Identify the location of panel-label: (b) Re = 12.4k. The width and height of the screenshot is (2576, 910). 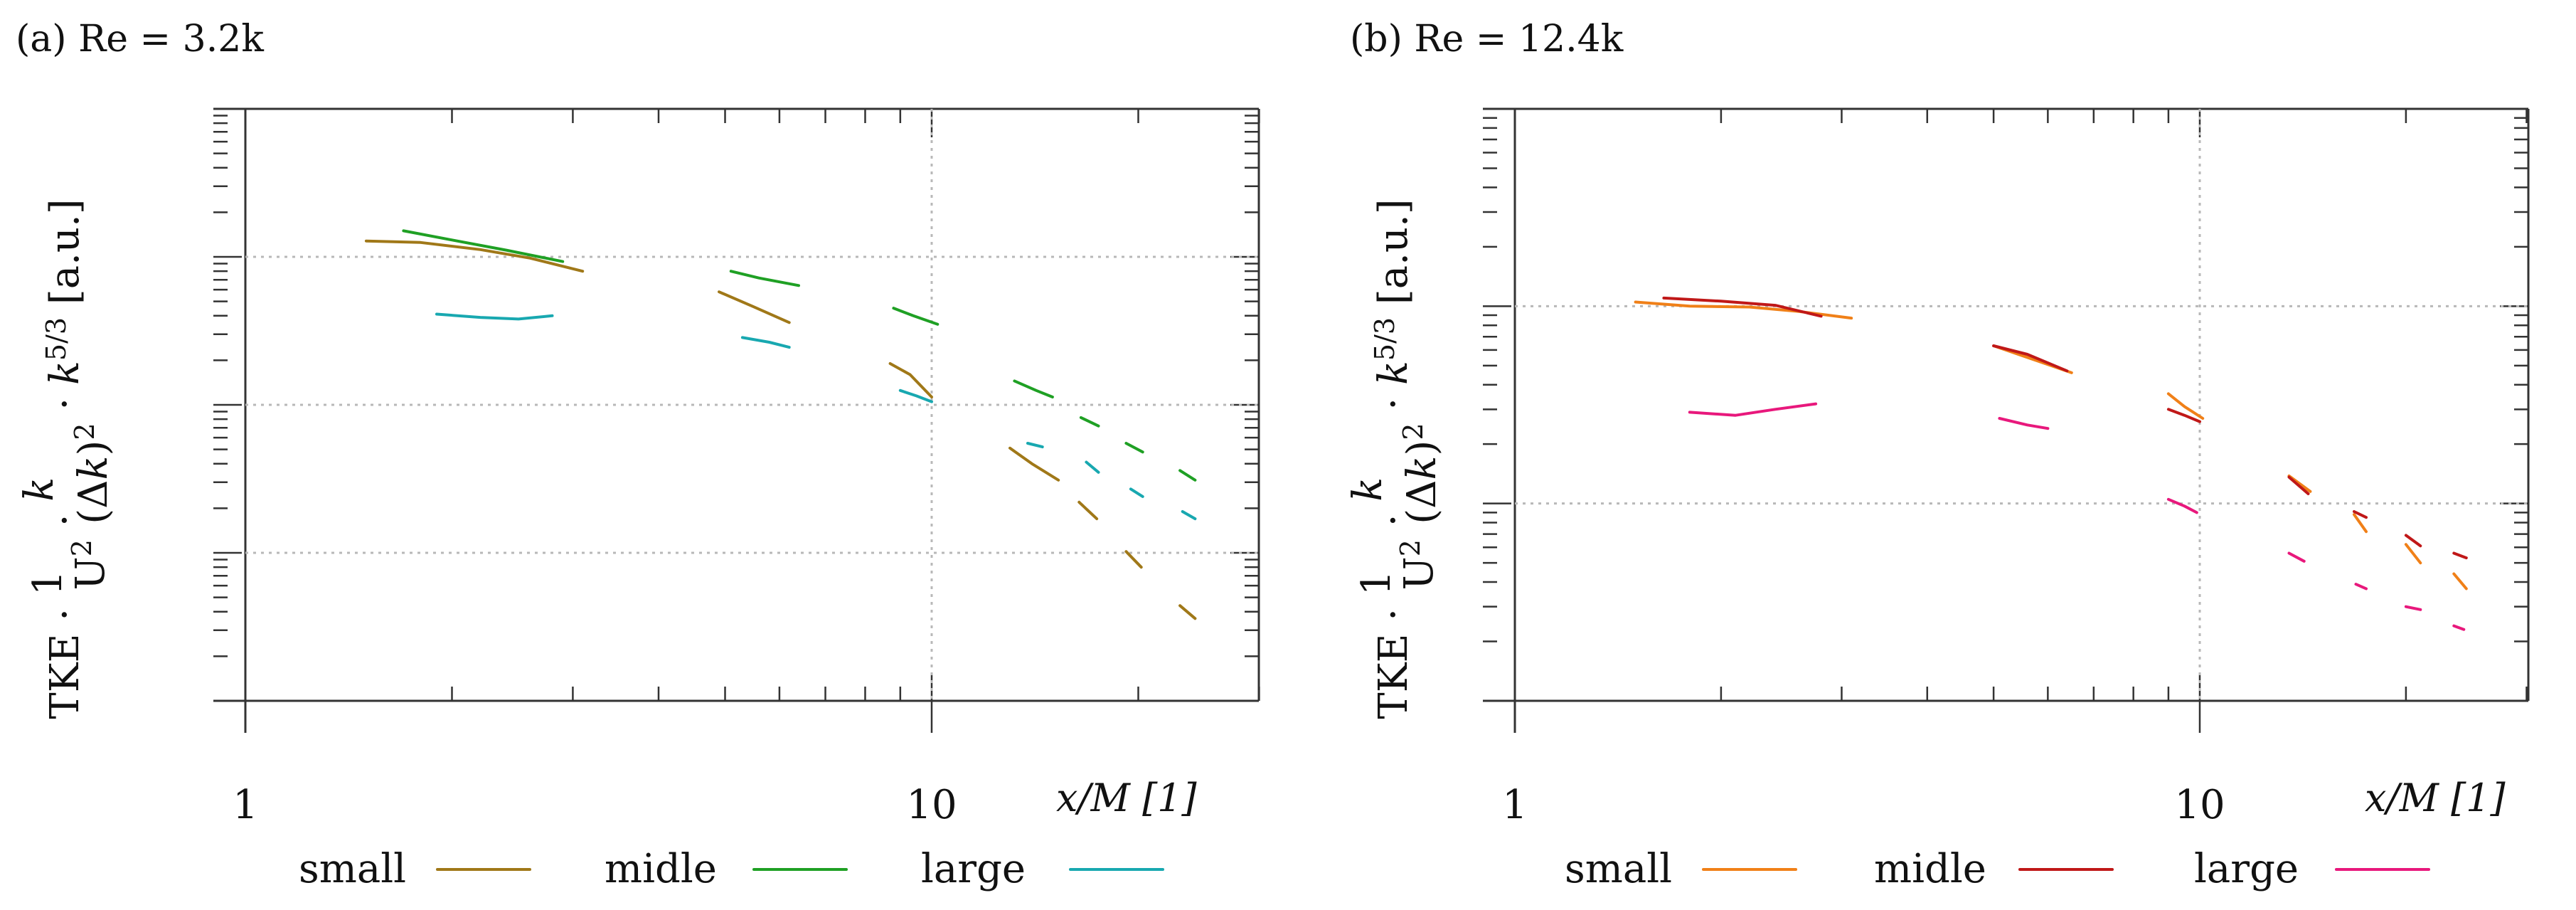
(1487, 39).